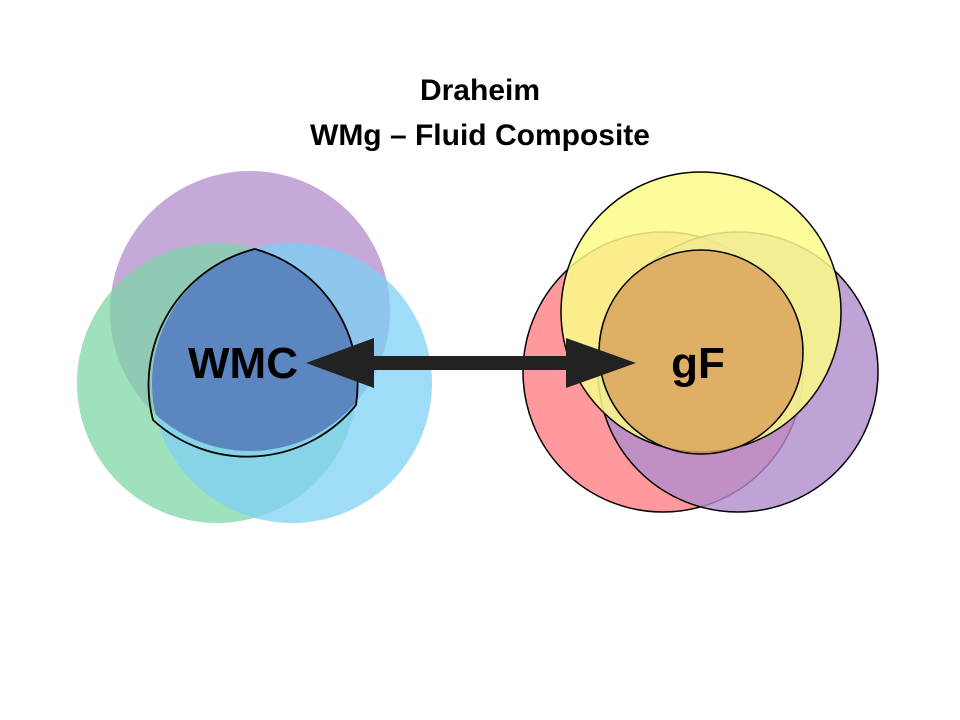 This screenshot has width=960, height=720. Describe the element at coordinates (480, 135) in the screenshot. I see `diagram-subtitle: WMg – Fluid Composite` at that location.